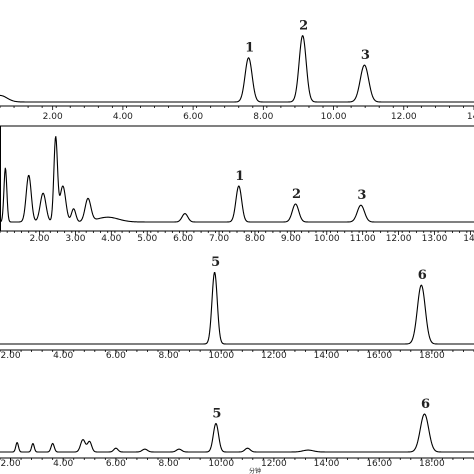 This screenshot has height=474, width=474. What do you see at coordinates (255, 470) in the screenshot?
I see `x-axis-caption: 分钟` at bounding box center [255, 470].